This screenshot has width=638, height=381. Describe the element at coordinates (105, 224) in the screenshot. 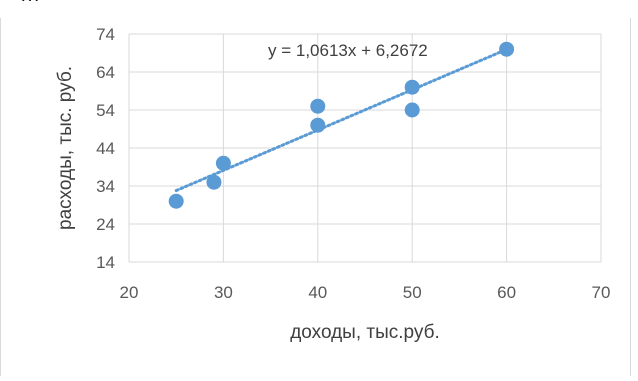

I see `y-tick-label: 24` at that location.